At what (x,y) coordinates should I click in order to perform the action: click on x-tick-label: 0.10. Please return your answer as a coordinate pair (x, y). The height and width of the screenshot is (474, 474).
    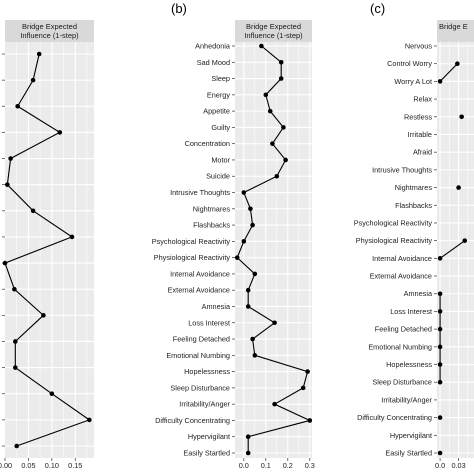
    Looking at the image, I should click on (52, 465).